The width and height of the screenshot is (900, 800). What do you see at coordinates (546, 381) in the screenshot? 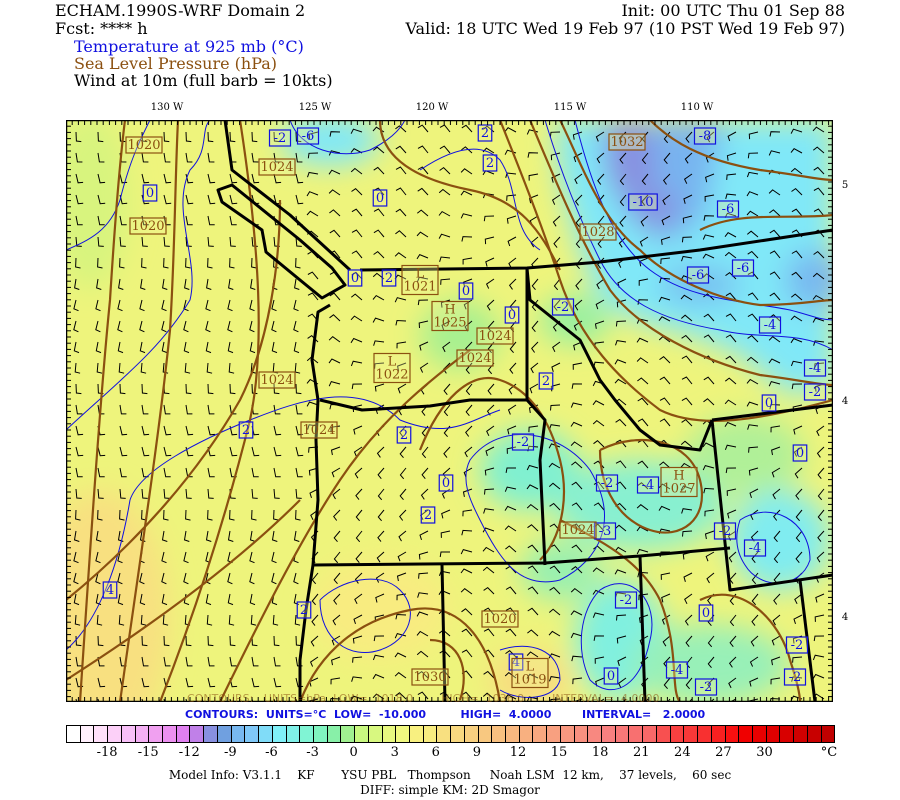
I see `temperature-contour-label: 2` at bounding box center [546, 381].